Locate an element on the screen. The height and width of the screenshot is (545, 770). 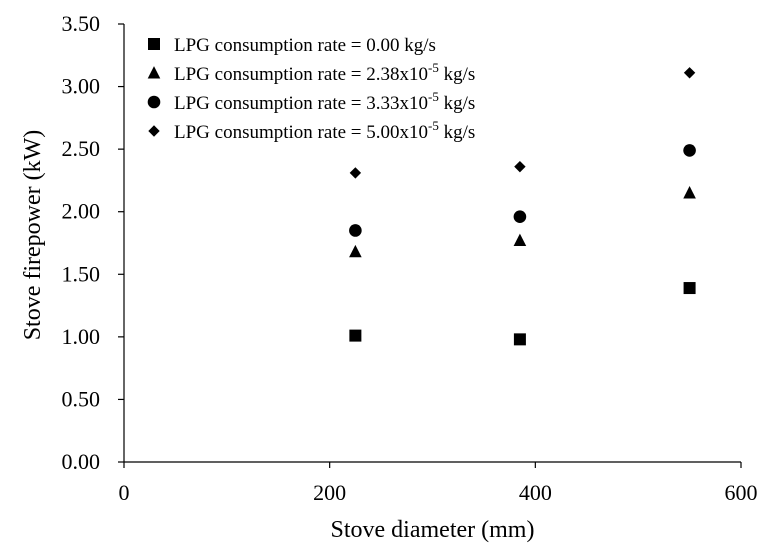
y-tick-label: 2.00 is located at coordinates (81, 211).